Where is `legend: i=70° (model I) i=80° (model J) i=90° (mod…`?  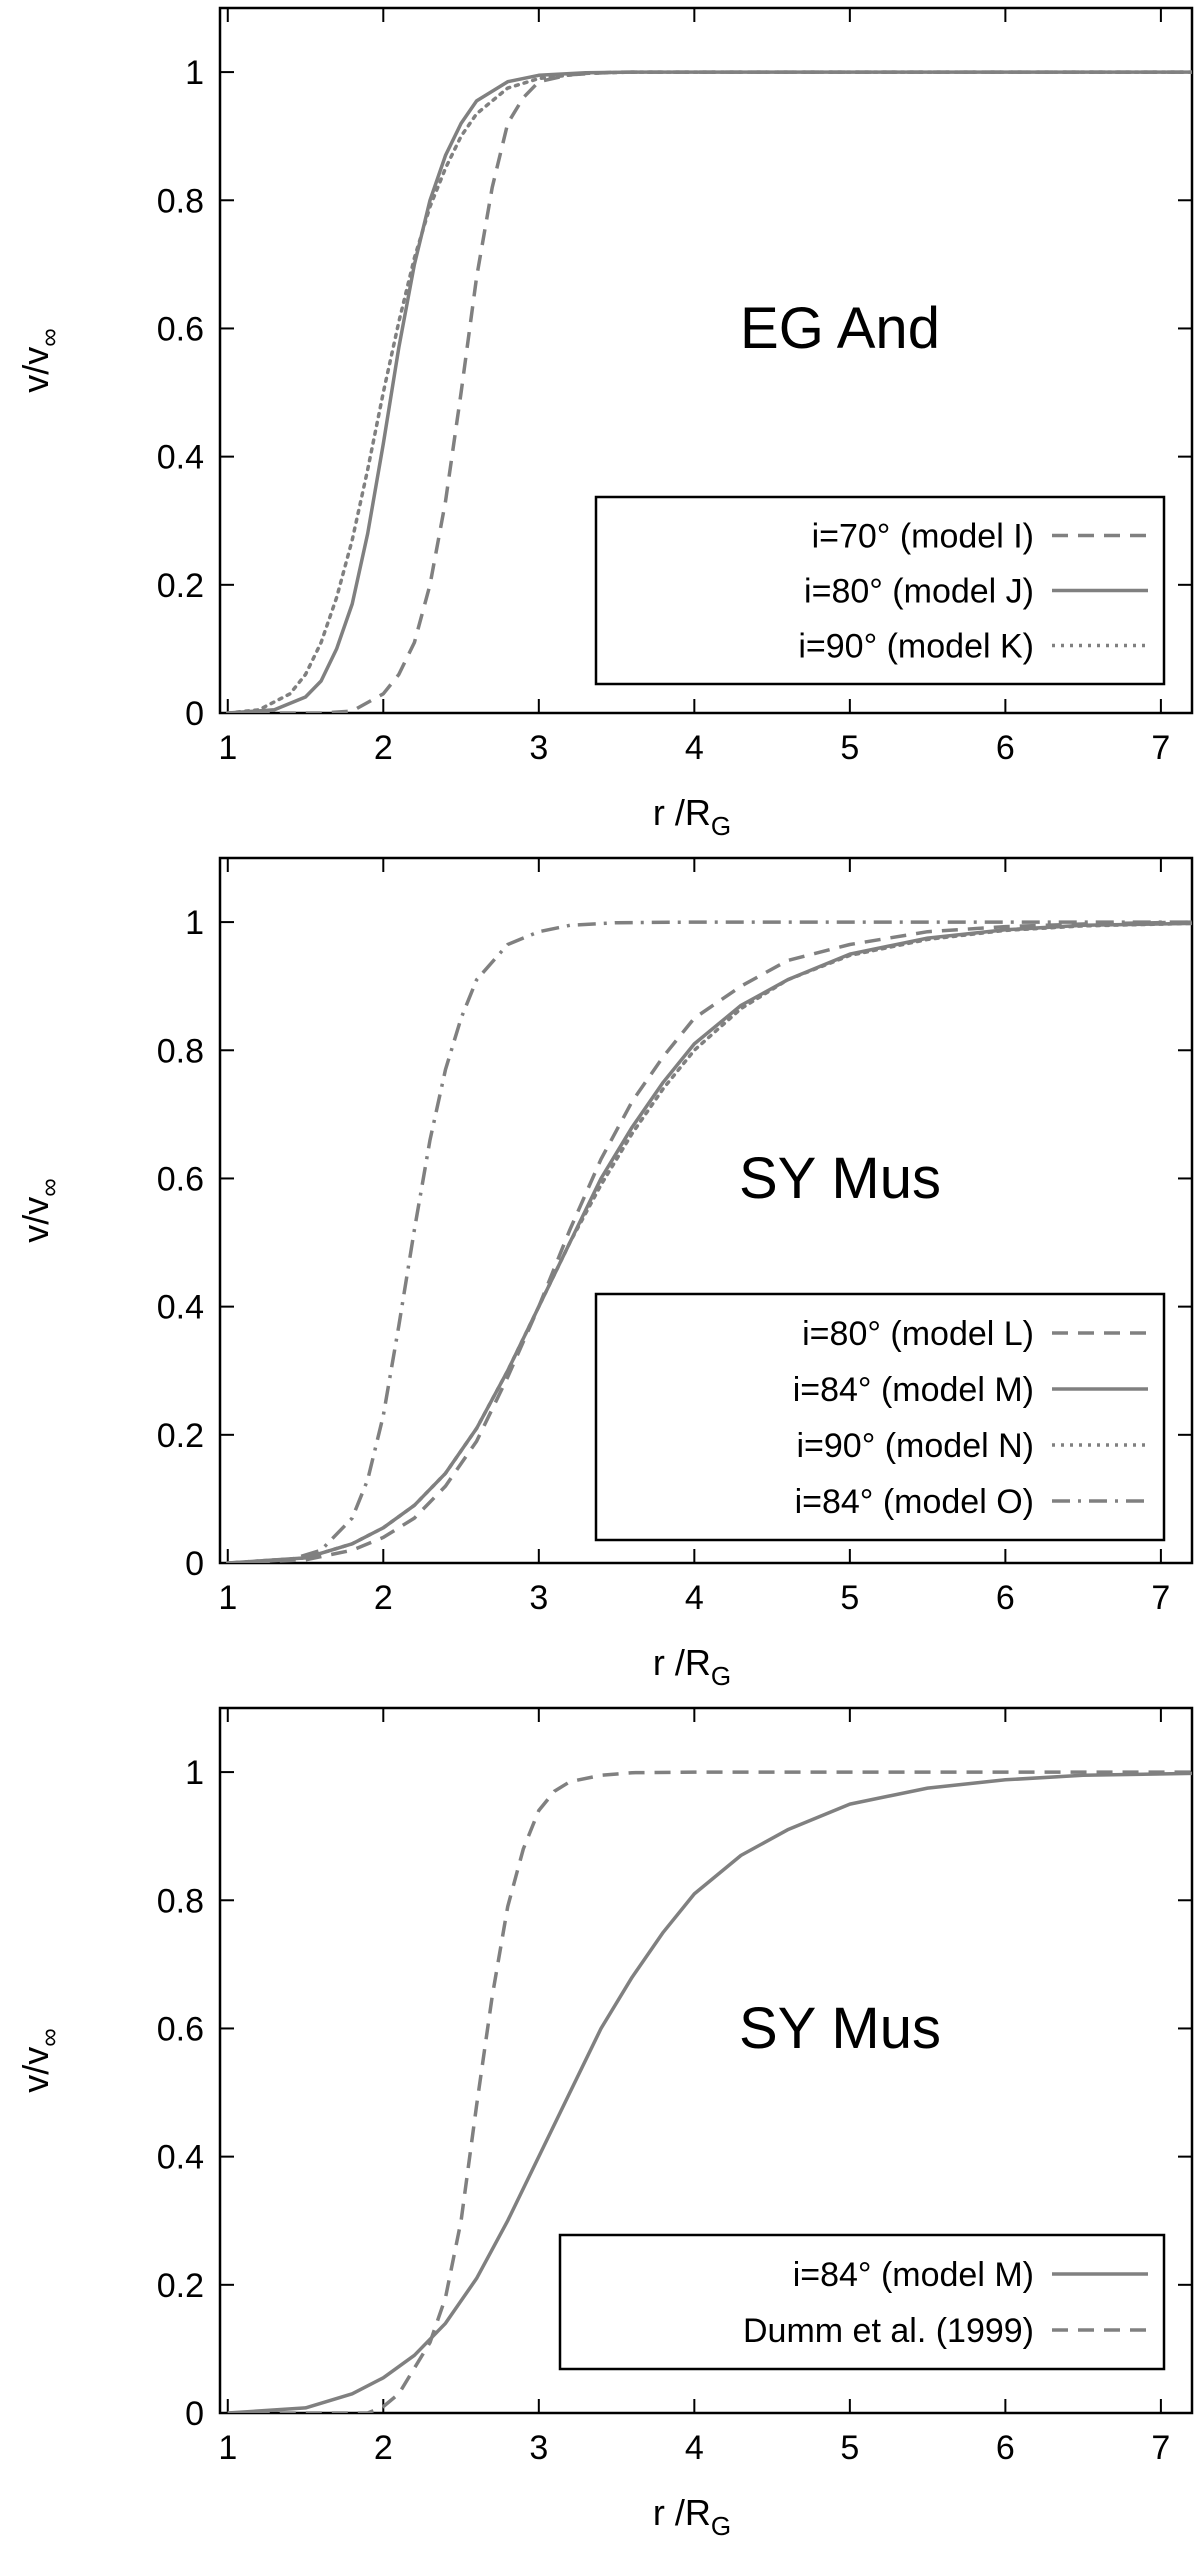
legend: i=70° (model I) i=80° (model J) i=90° (mod… is located at coordinates (880, 590).